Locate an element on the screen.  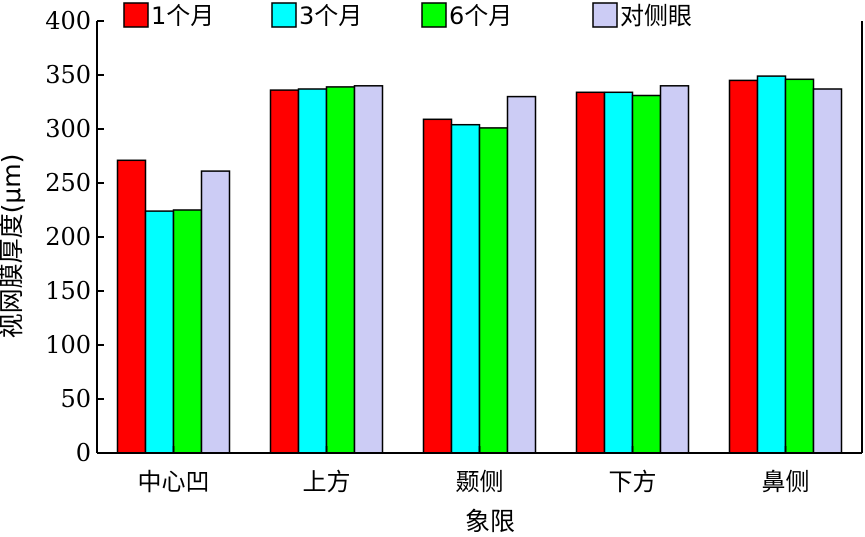
y-tick-label-4: 200 is located at coordinates (68, 237).